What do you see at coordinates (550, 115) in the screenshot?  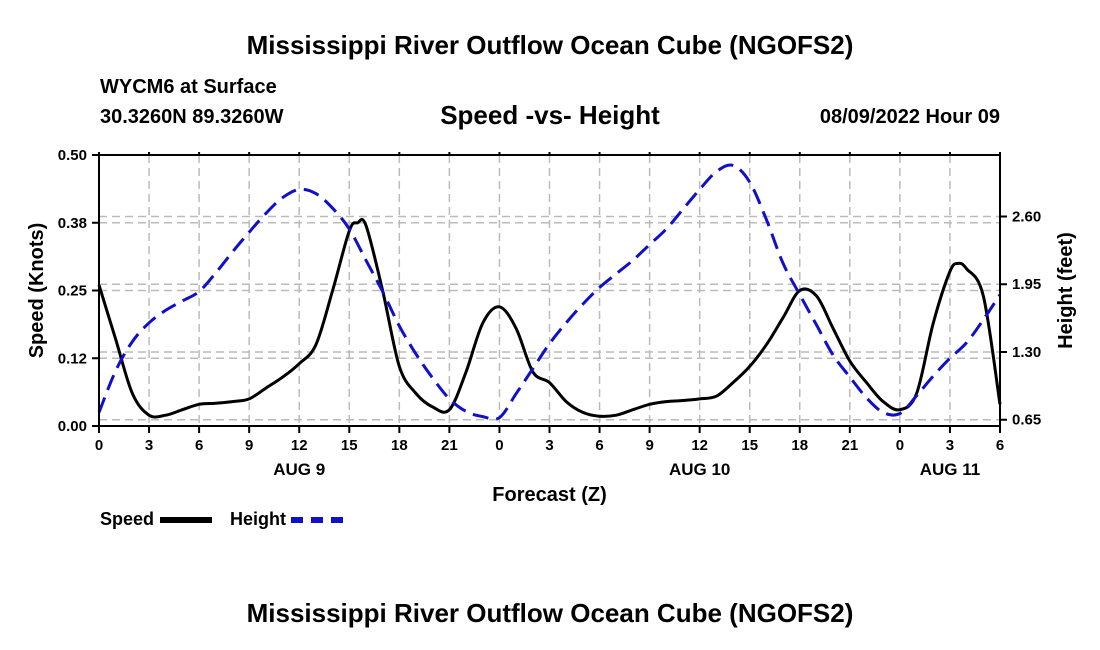 I see `chart-subtitle: Speed -vs- Height` at bounding box center [550, 115].